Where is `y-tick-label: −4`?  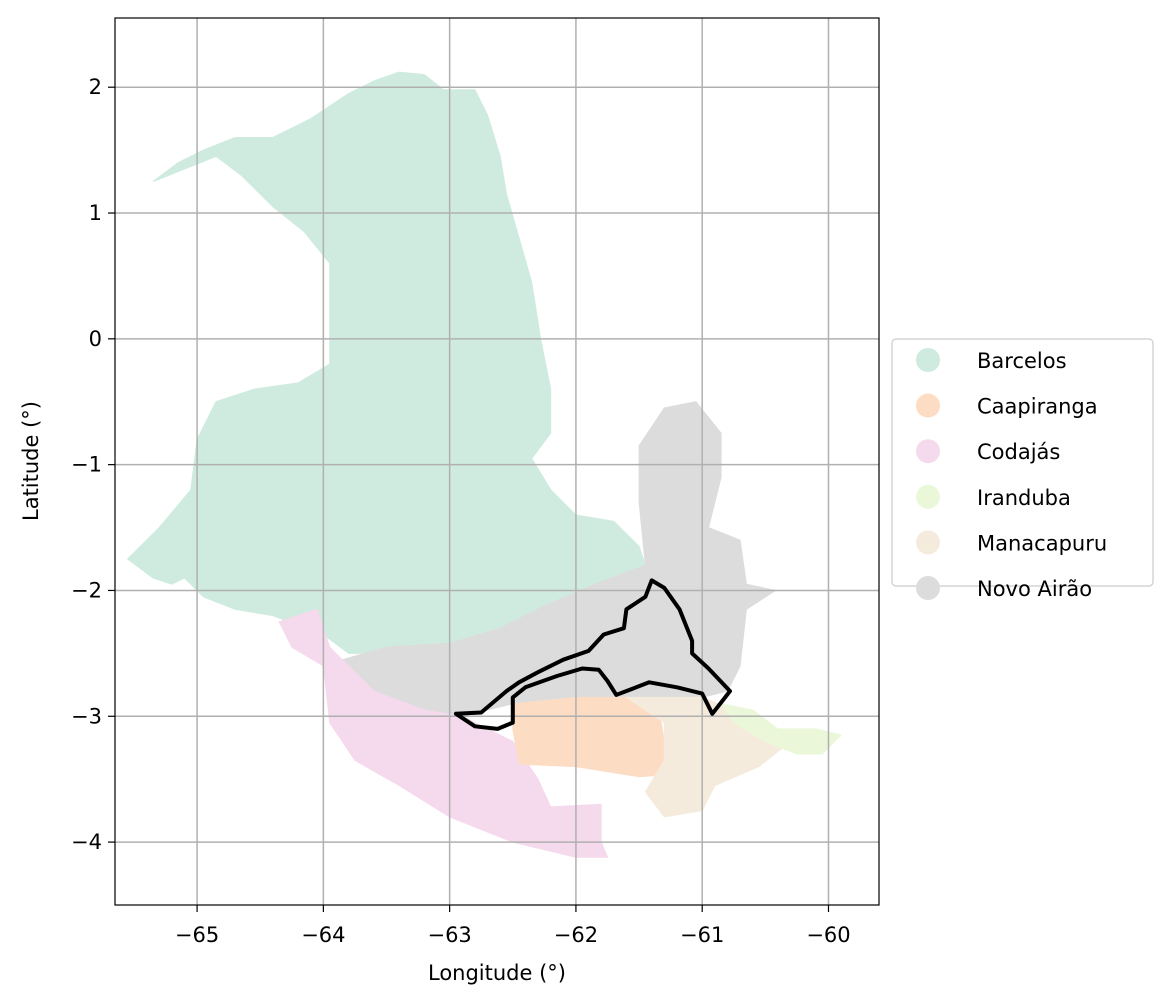 y-tick-label: −4 is located at coordinates (86, 842).